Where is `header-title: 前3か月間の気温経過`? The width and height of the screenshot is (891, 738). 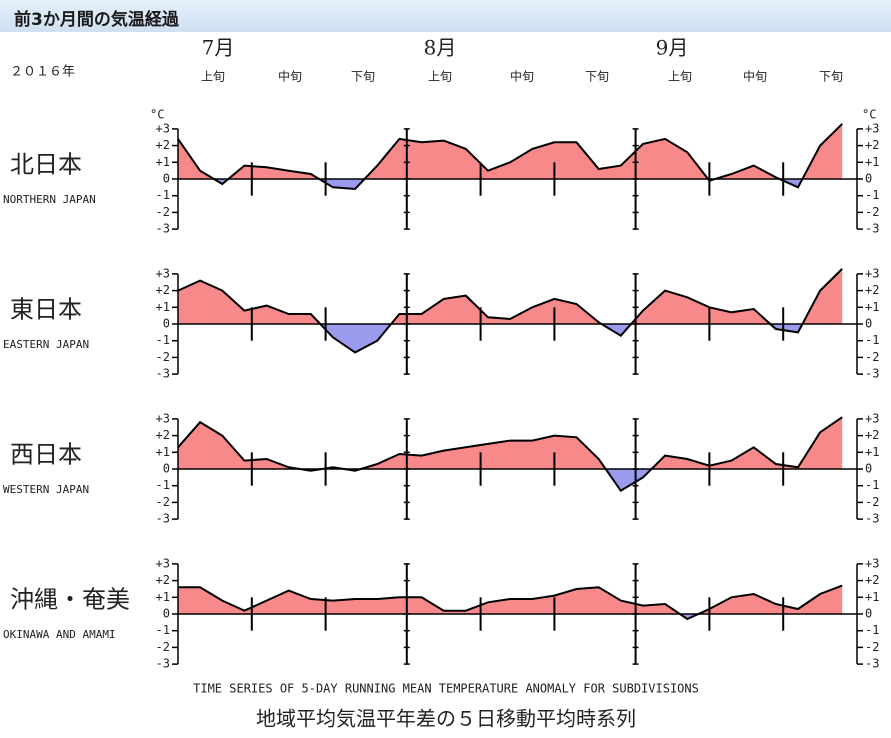
header-title: 前3か月間の気温経過 is located at coordinates (96, 20).